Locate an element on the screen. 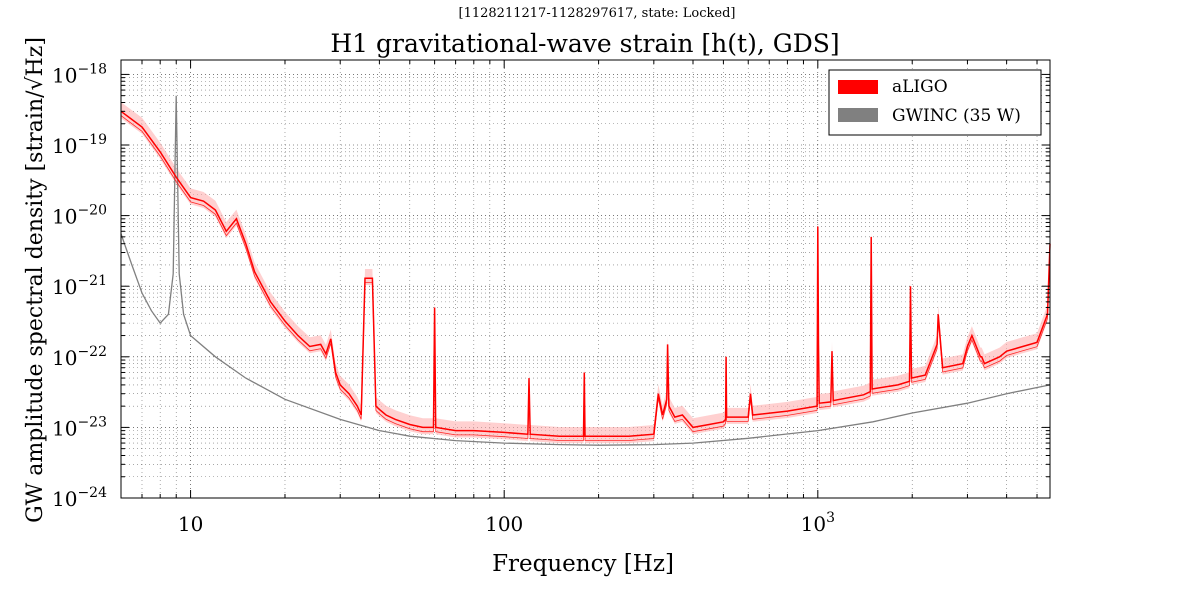 This screenshot has height=600, width=1200. y-tick-label: 10−20 is located at coordinates (79, 216).